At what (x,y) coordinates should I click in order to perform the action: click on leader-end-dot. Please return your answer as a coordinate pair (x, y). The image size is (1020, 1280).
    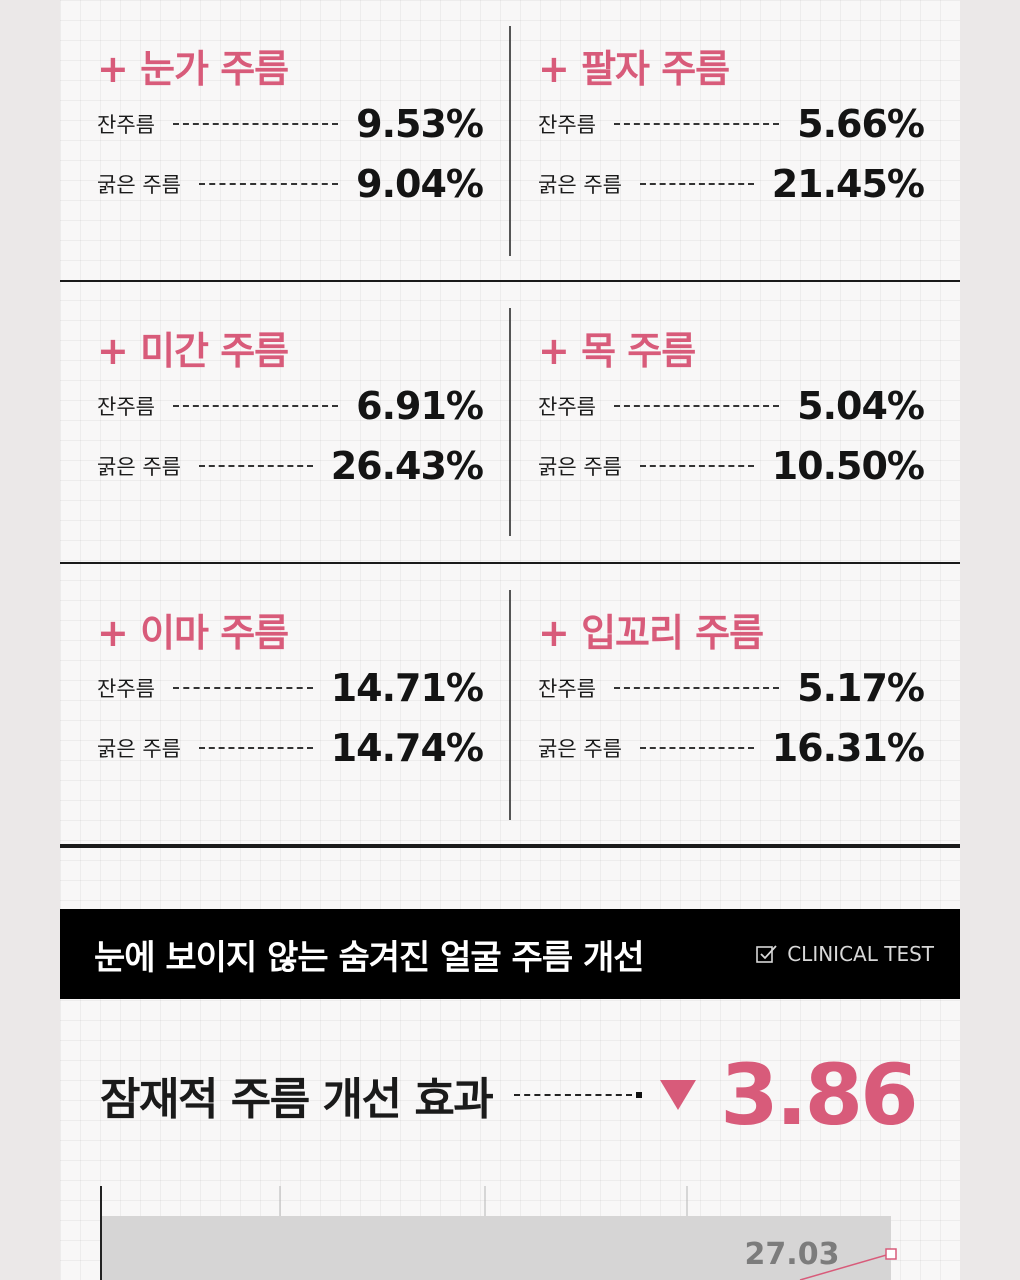
    Looking at the image, I should click on (639, 1095).